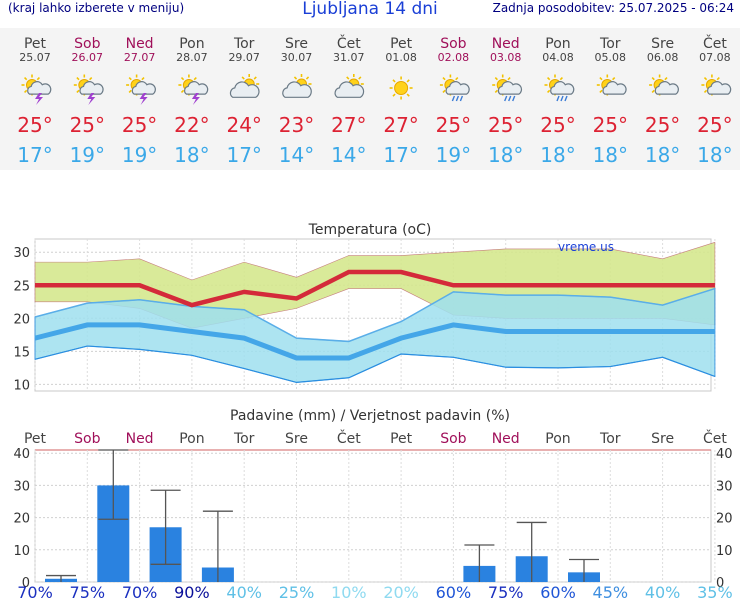 Image resolution: width=740 pixels, height=600 pixels. What do you see at coordinates (21, 385) in the screenshot?
I see `tick-label: 10` at bounding box center [21, 385].